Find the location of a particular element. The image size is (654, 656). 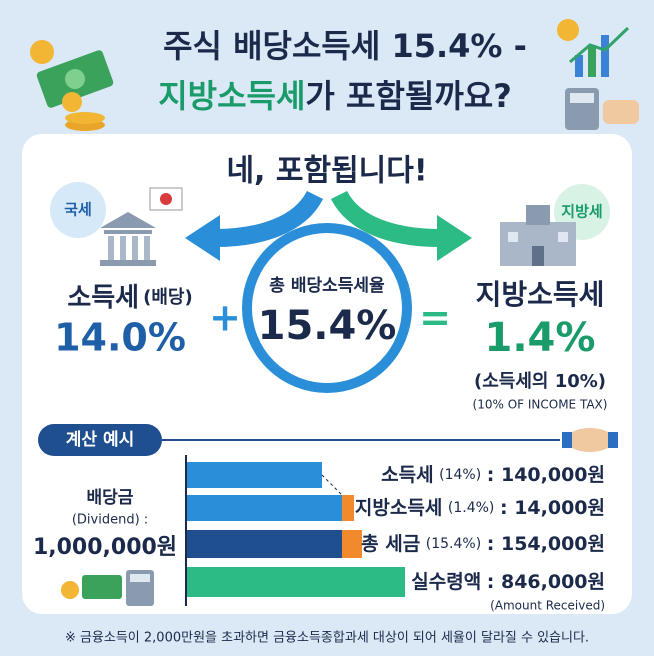

example-row: 총 세금 (15.4%) : 154,000원 is located at coordinates (483, 544).